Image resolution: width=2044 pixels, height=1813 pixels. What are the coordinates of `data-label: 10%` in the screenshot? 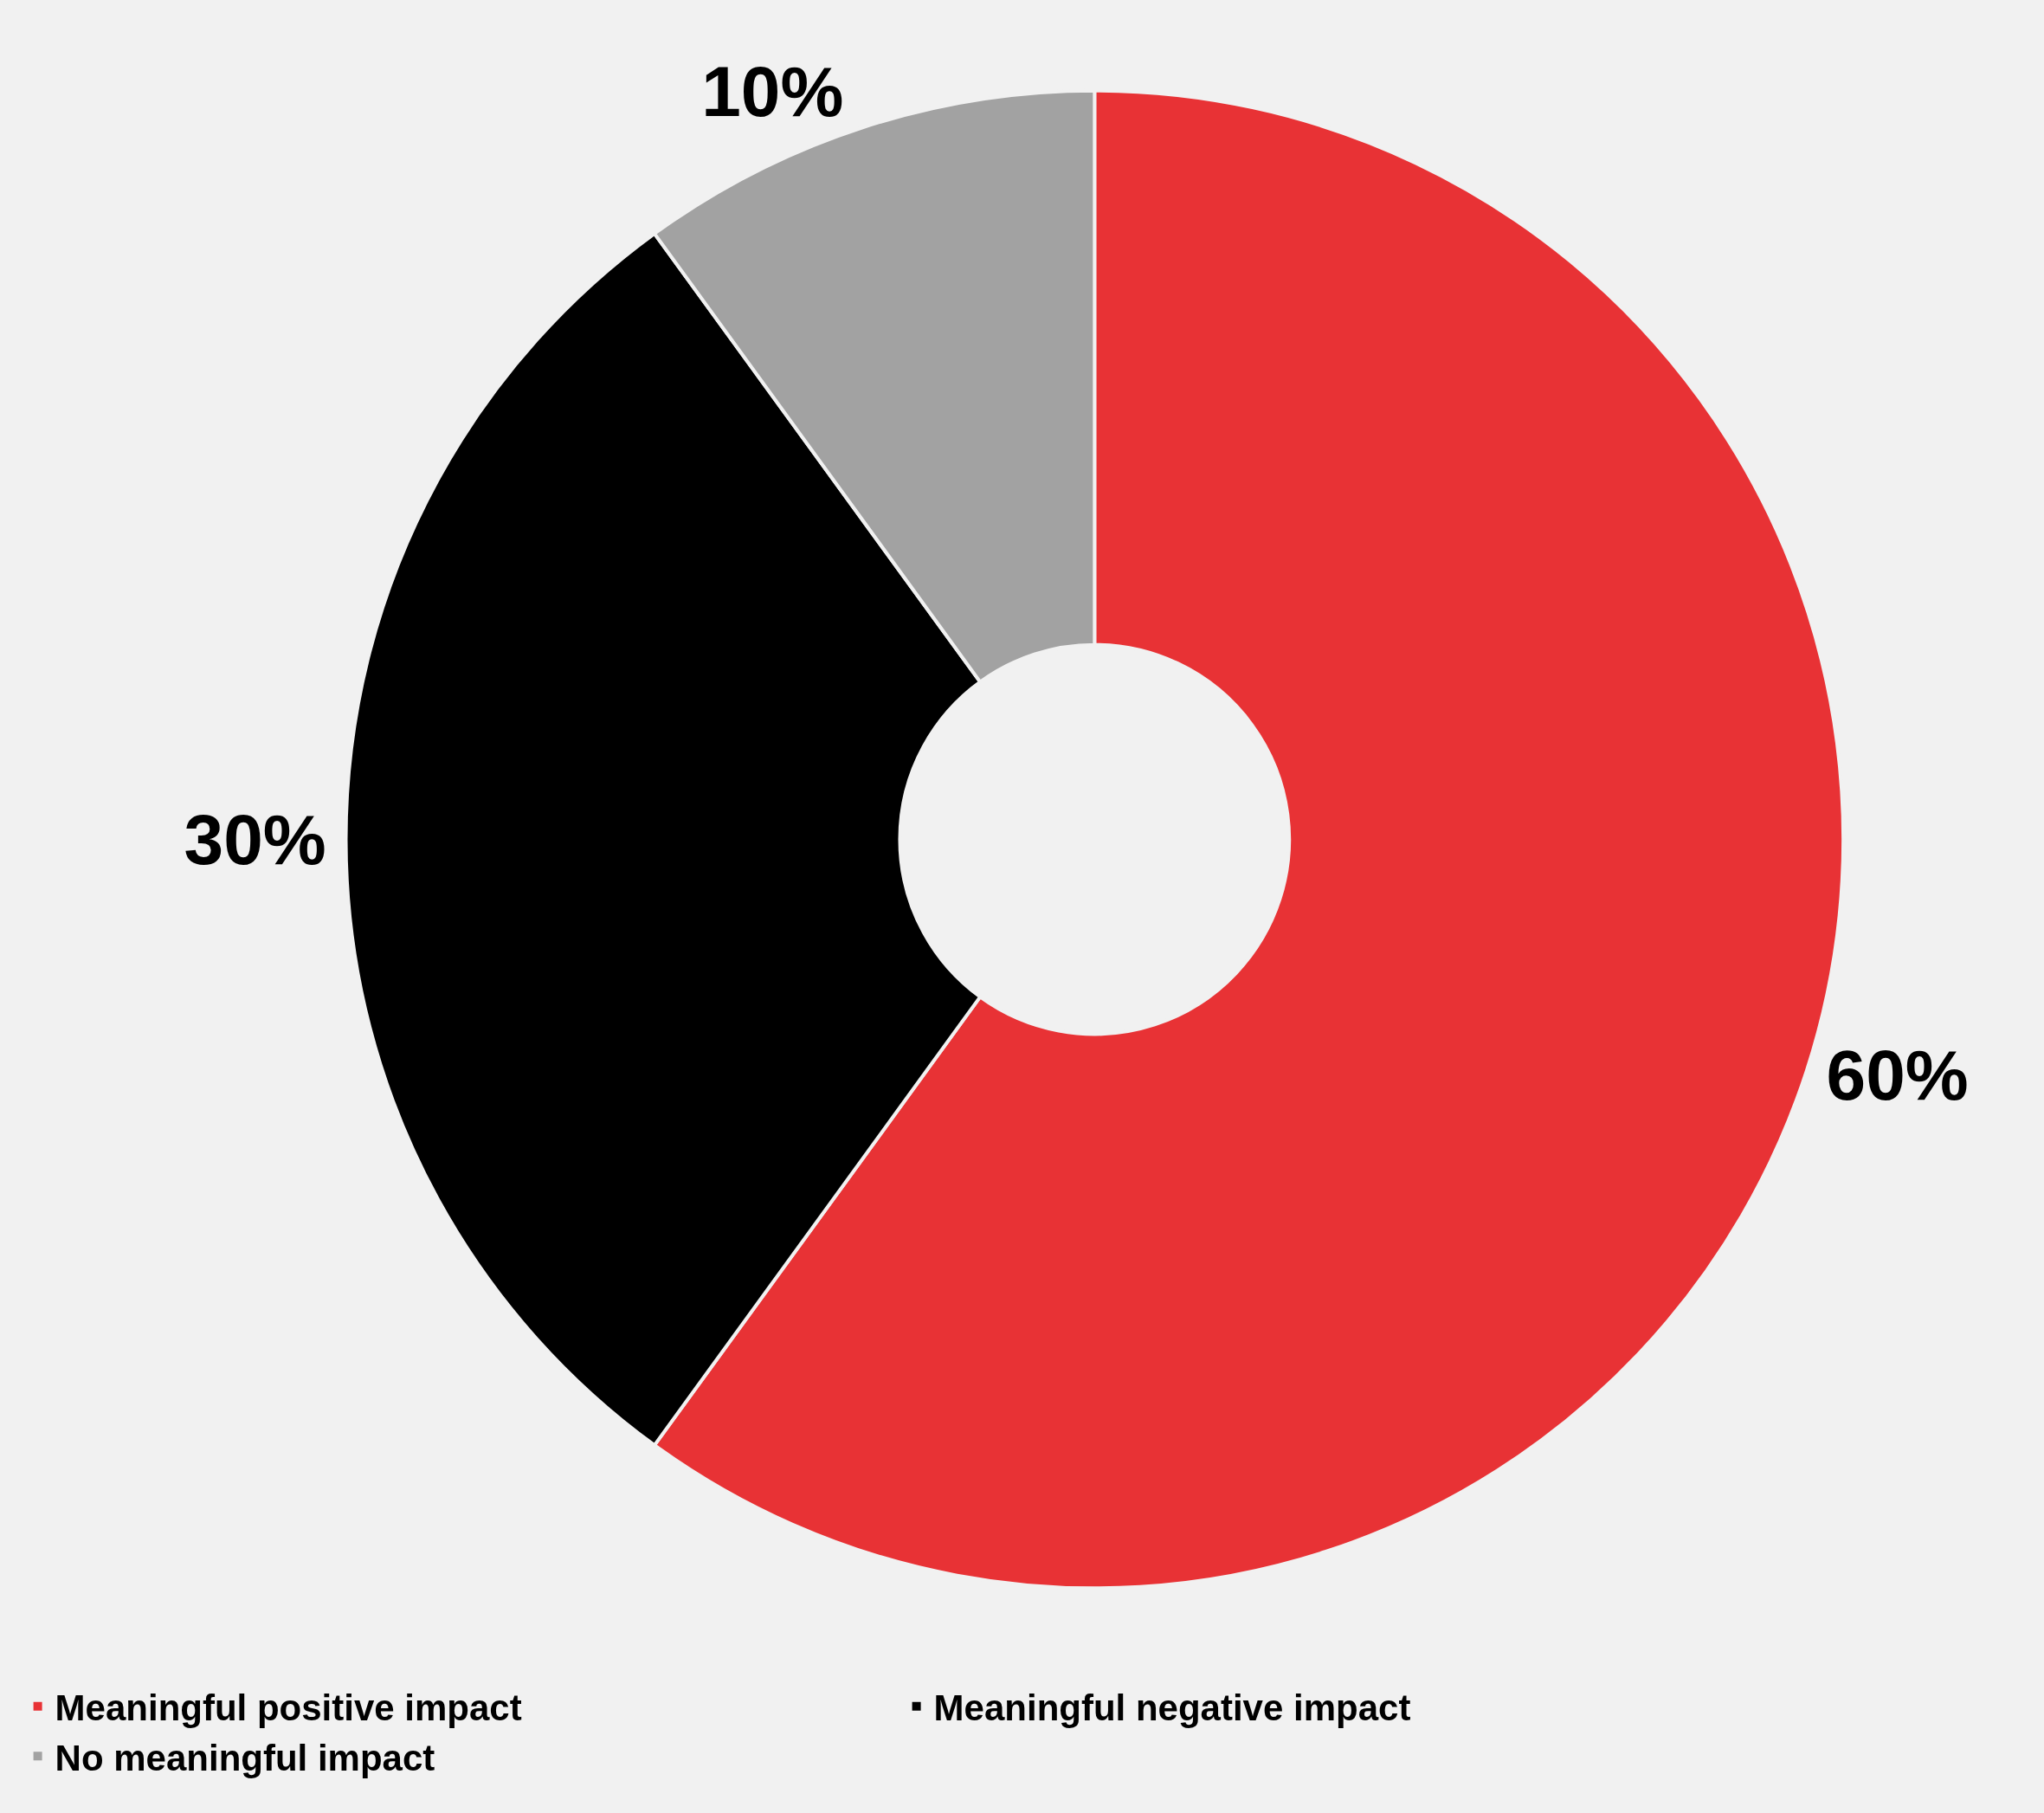 It's located at (772, 92).